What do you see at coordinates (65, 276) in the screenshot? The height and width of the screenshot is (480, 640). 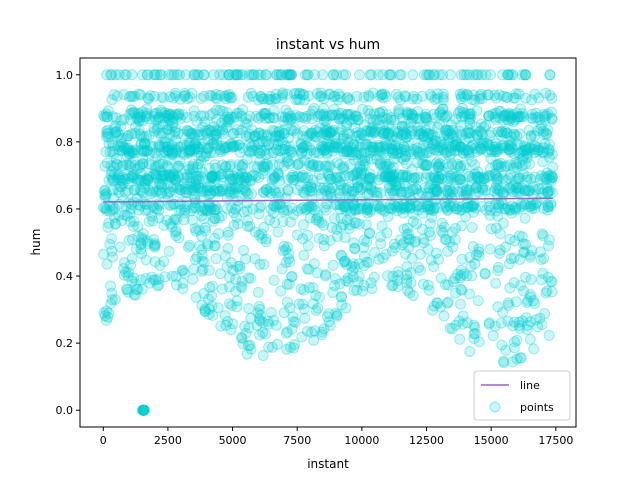 I see `y-tick-label: 0.4` at bounding box center [65, 276].